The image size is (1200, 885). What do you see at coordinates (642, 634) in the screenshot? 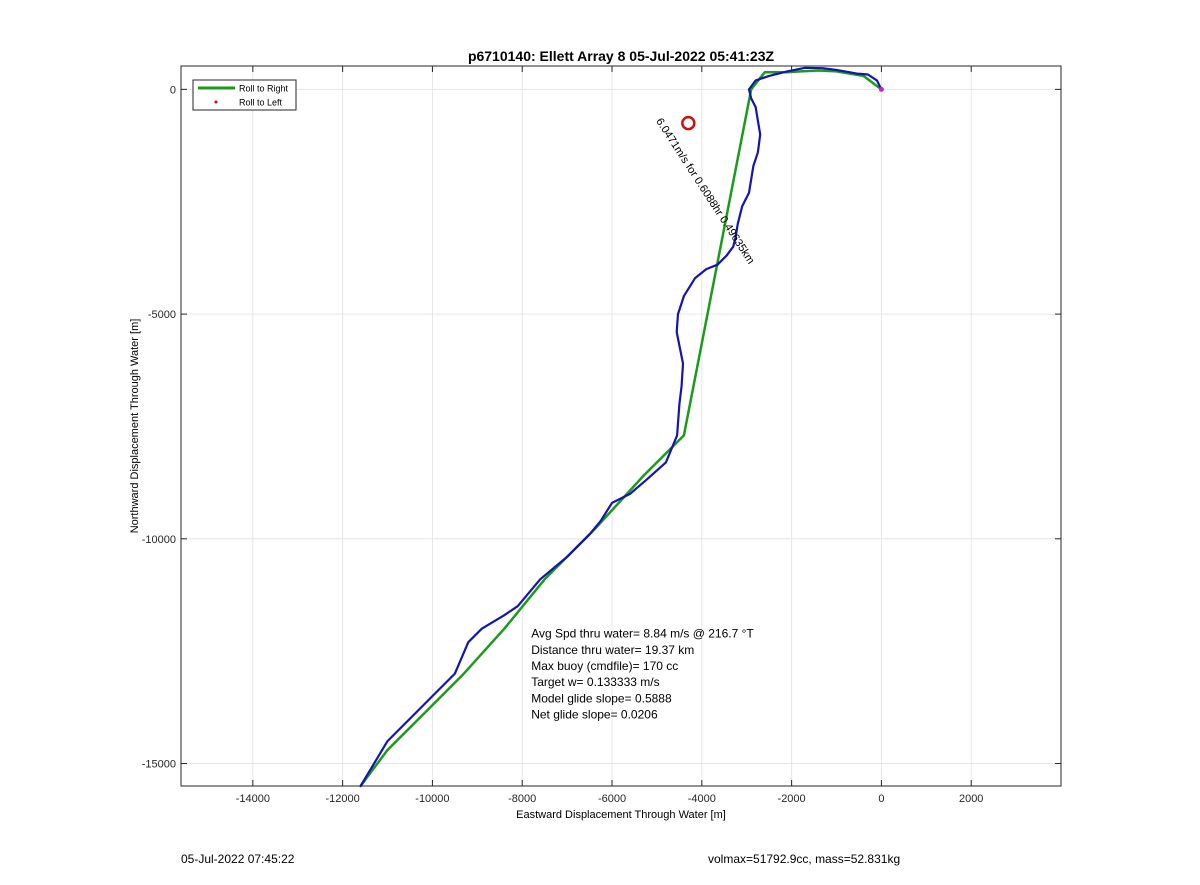
I see `annotation-text: Avg Spd thru water= 8.84 m/s @ 216.7 °T` at bounding box center [642, 634].